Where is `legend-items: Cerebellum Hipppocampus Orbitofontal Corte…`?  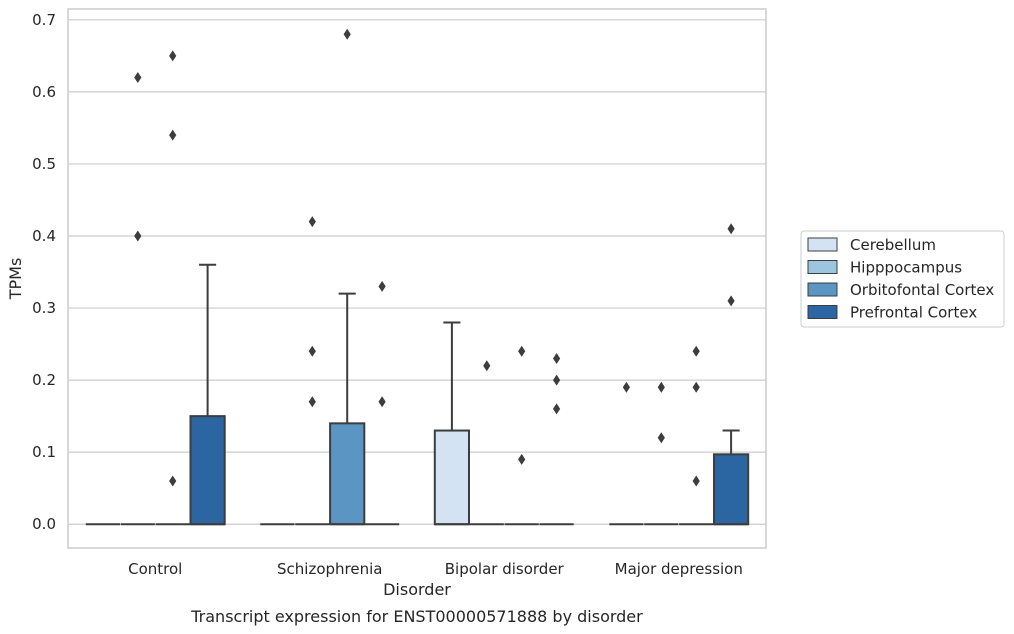 legend-items: Cerebellum Hipppocampus Orbitofontal Corte… is located at coordinates (900, 279).